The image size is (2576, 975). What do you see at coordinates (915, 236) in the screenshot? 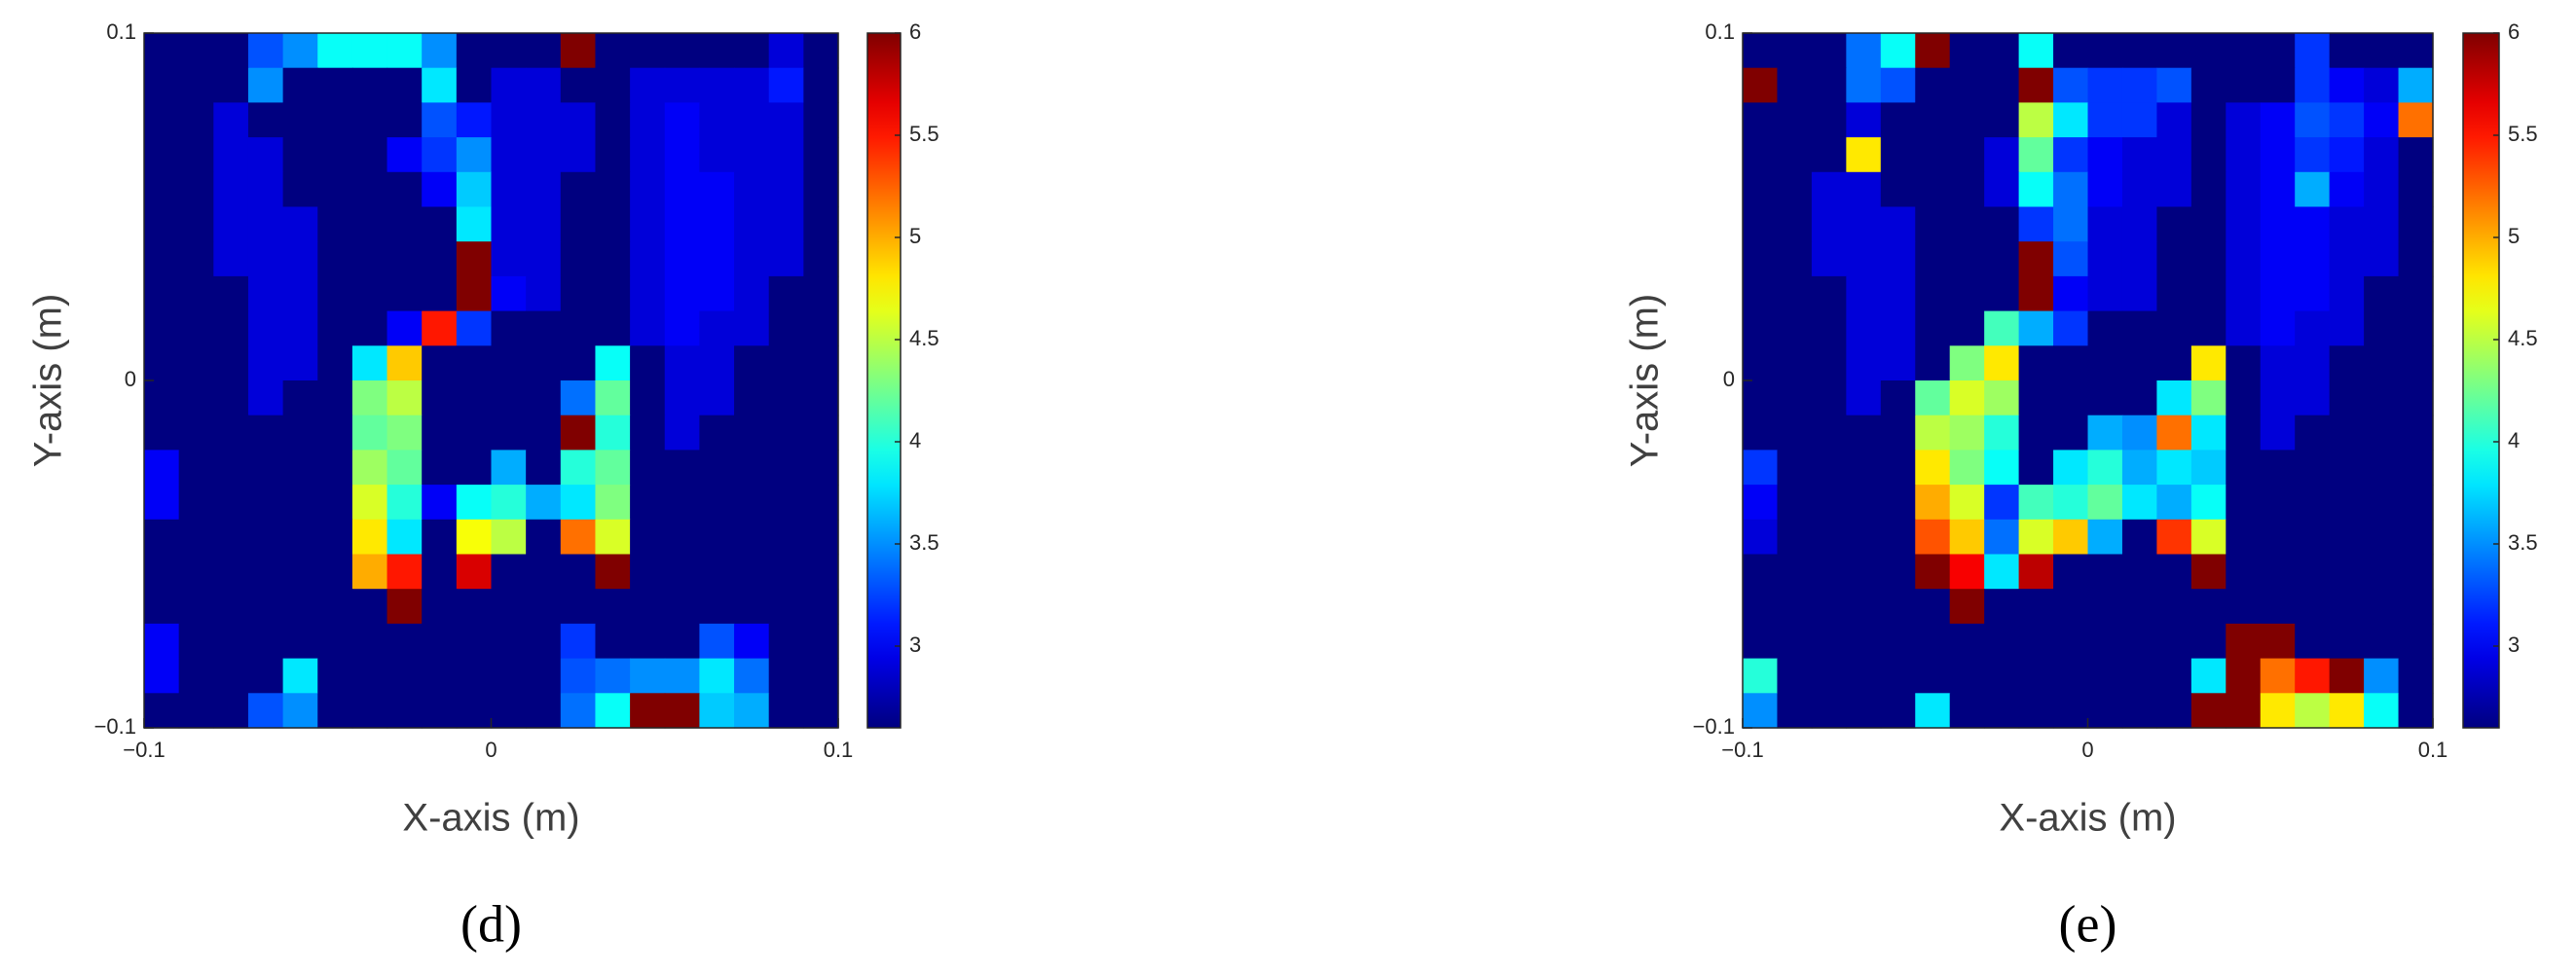
I see `colorbar-tick-label: 5` at bounding box center [915, 236].